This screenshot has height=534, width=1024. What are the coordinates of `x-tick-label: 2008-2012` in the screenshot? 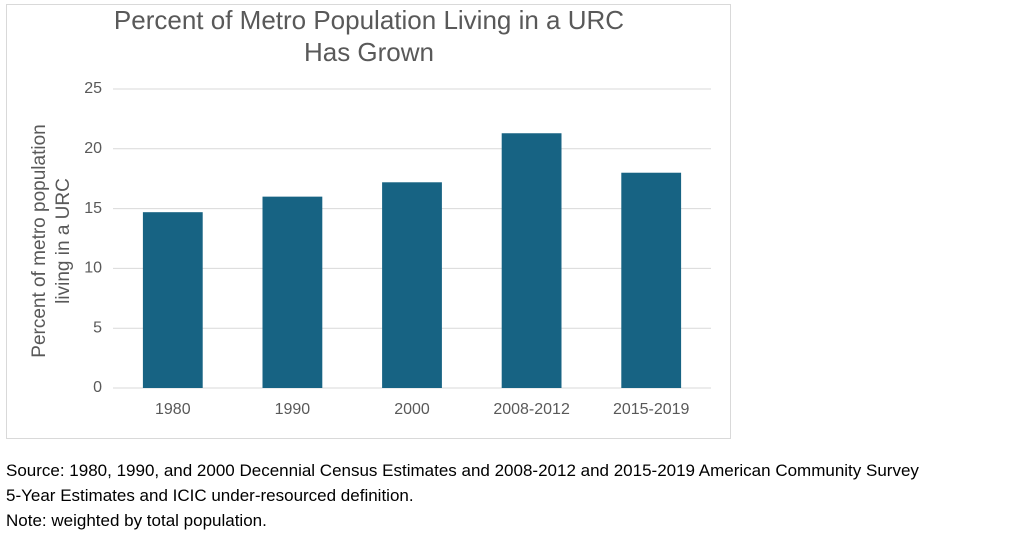 It's located at (531, 409).